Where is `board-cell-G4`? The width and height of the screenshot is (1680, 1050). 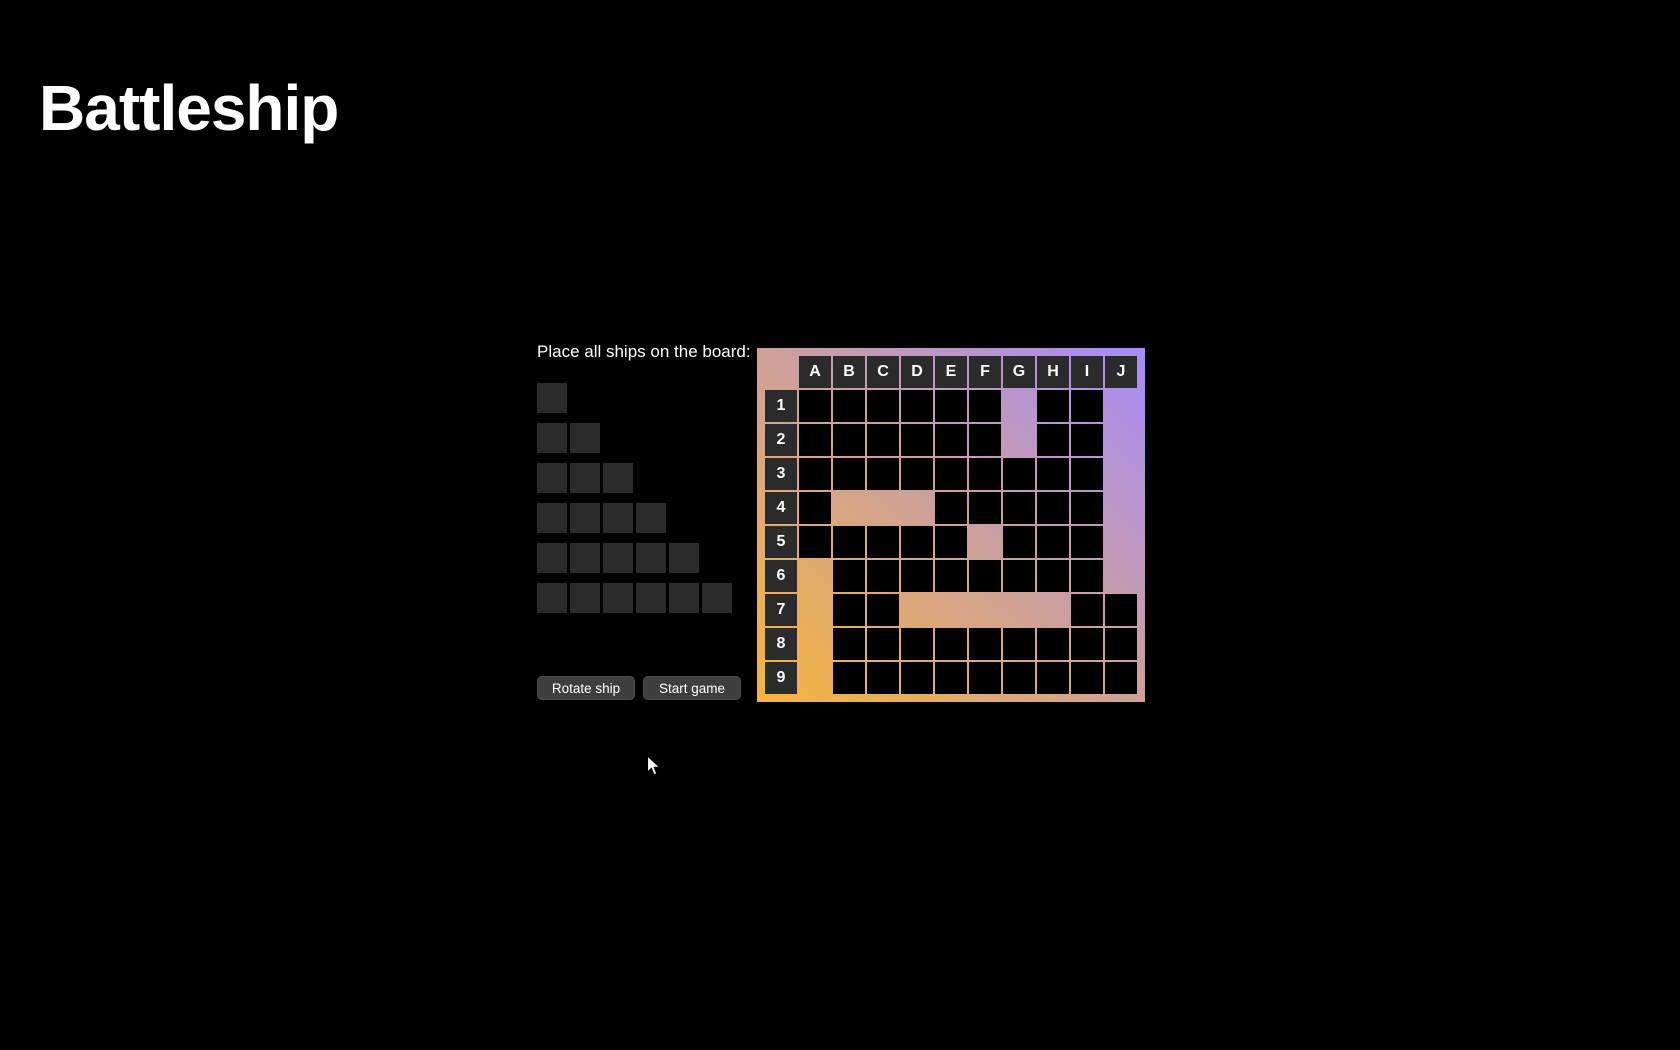
board-cell-G4 is located at coordinates (1019, 508).